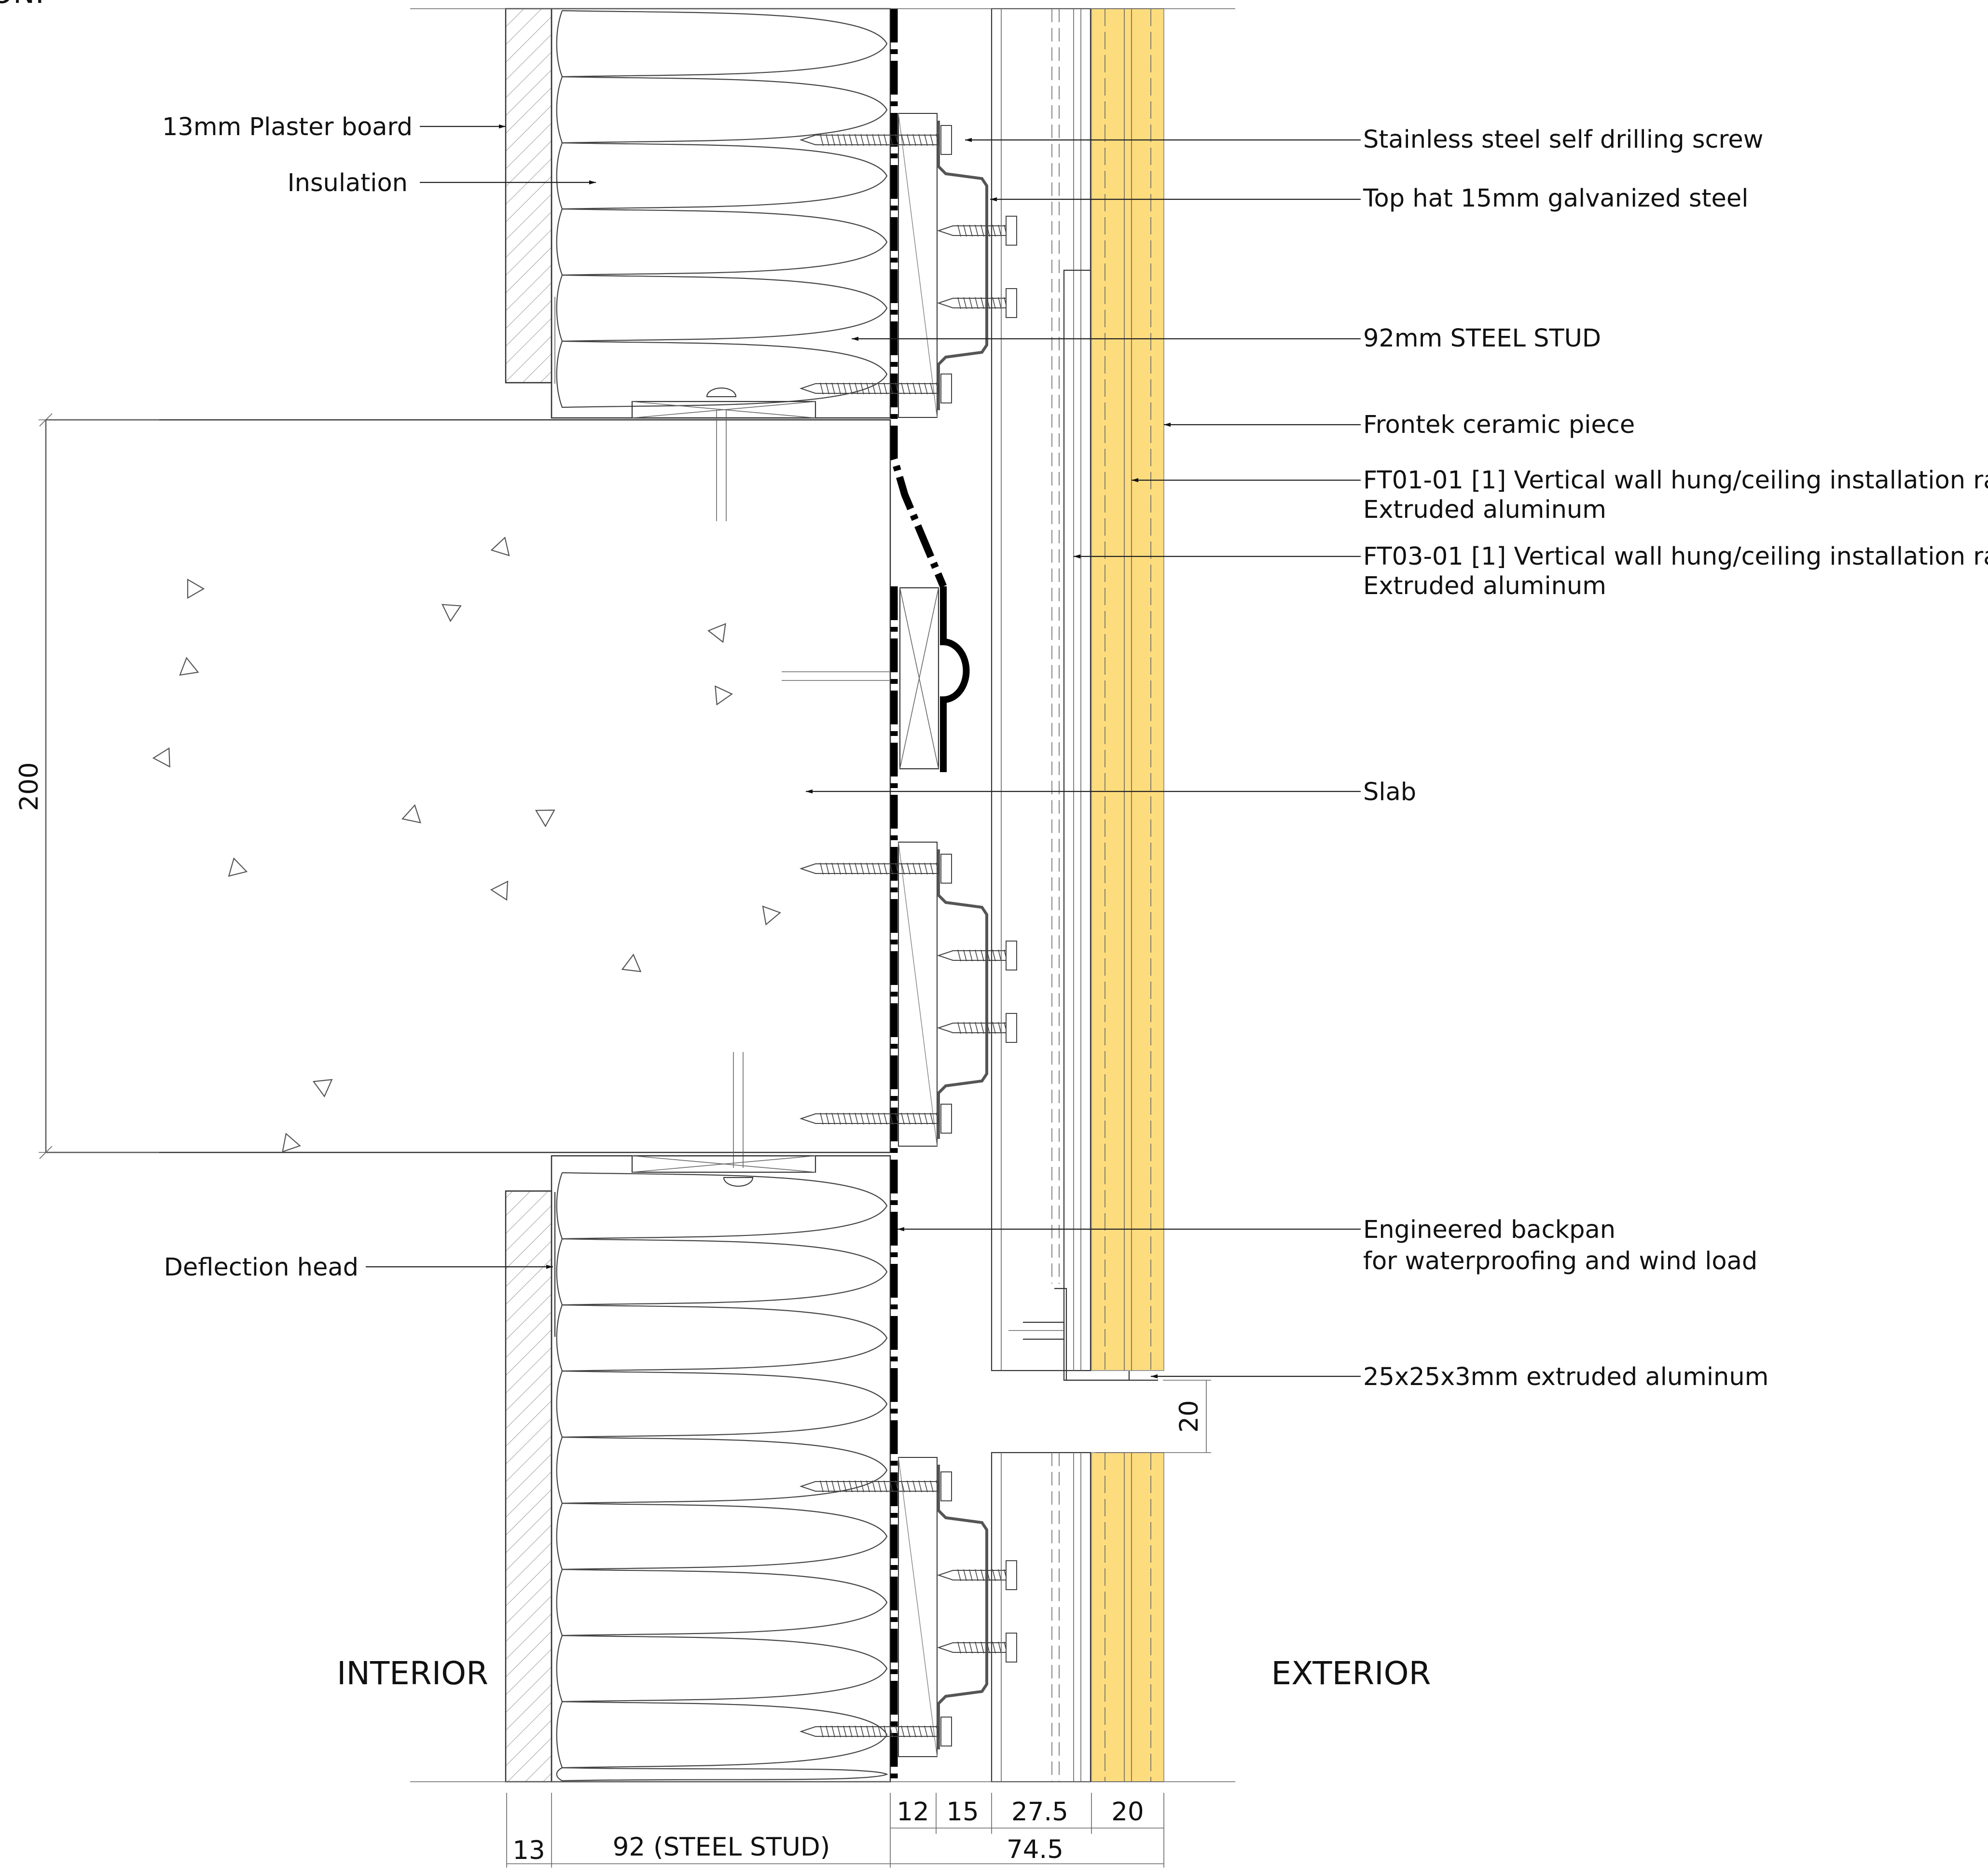 The image size is (1988, 1871). I want to click on self-drilling-screws, so click(908, 935).